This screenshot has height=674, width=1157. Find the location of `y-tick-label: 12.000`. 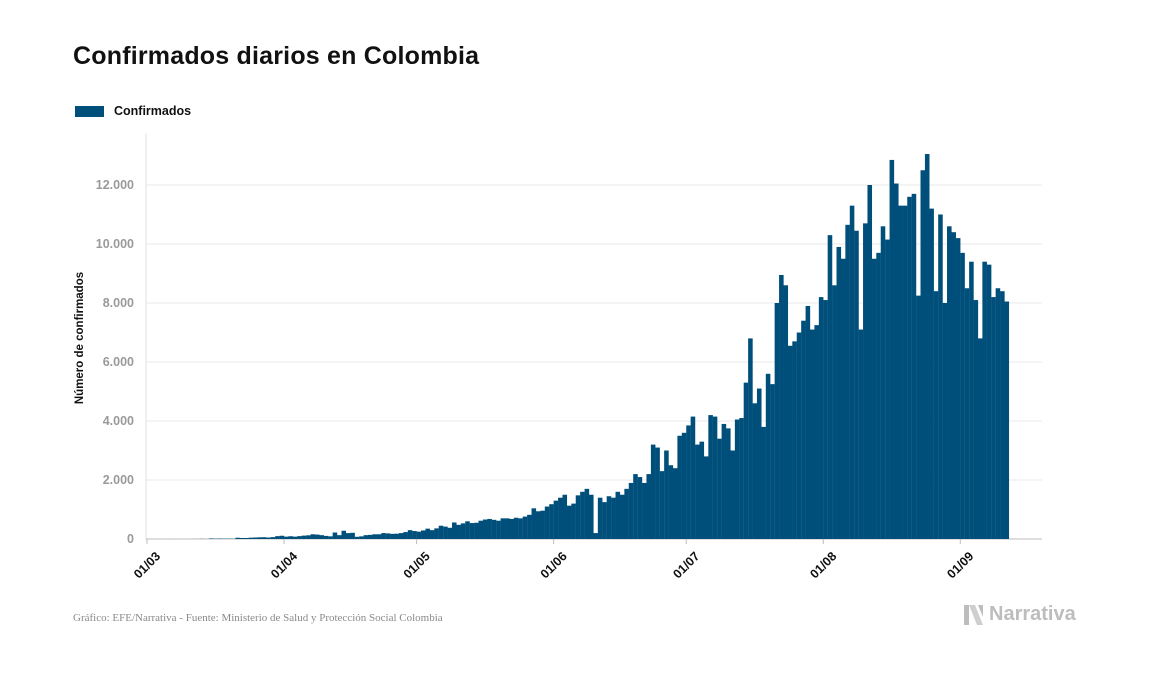

y-tick-label: 12.000 is located at coordinates (115, 185).